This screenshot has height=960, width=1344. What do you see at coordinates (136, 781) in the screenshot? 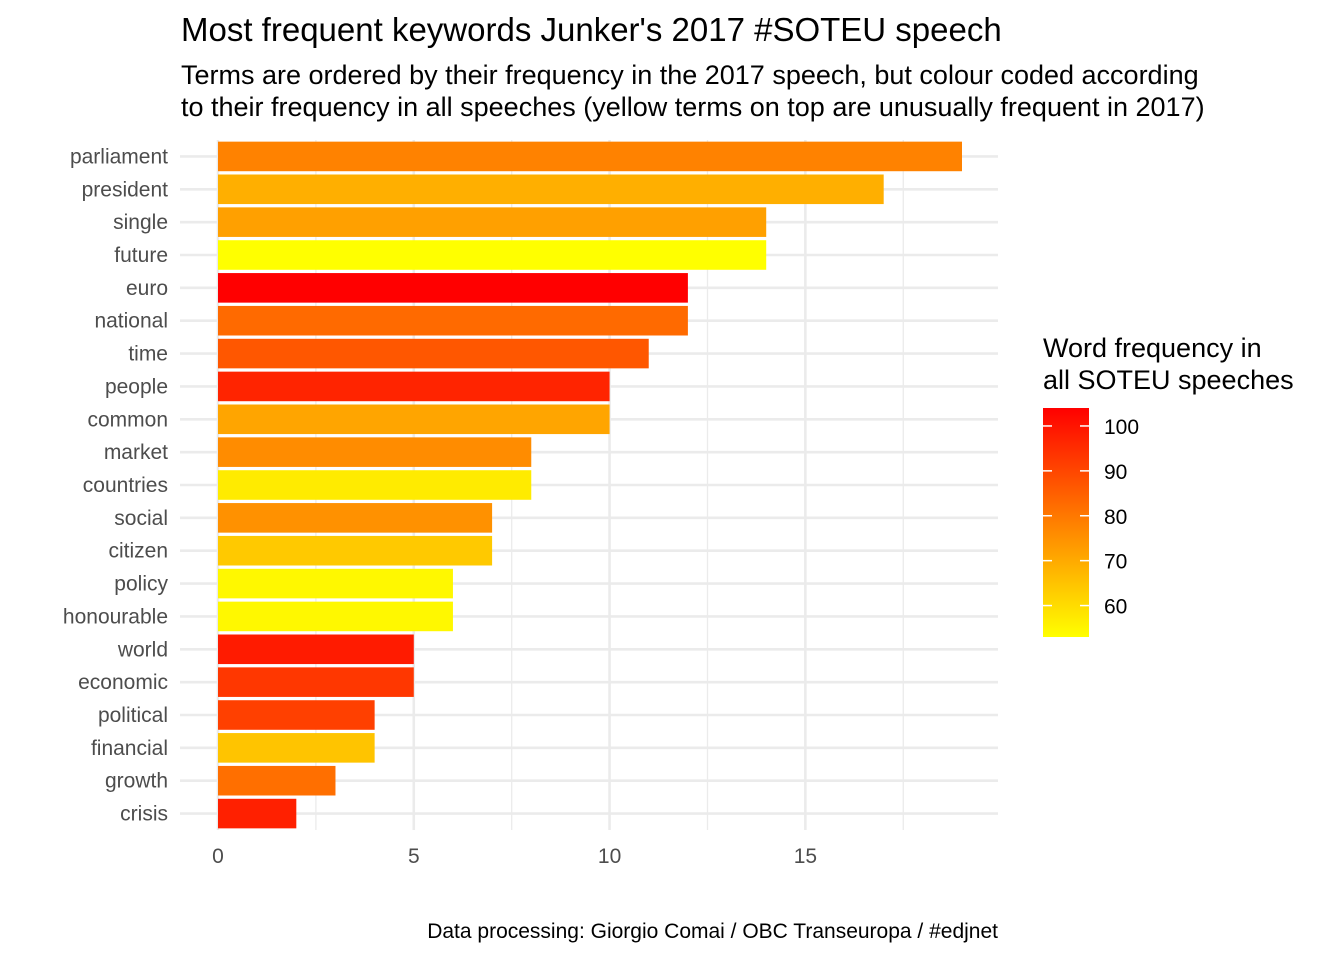
I see `y-tick-label: growth` at bounding box center [136, 781].